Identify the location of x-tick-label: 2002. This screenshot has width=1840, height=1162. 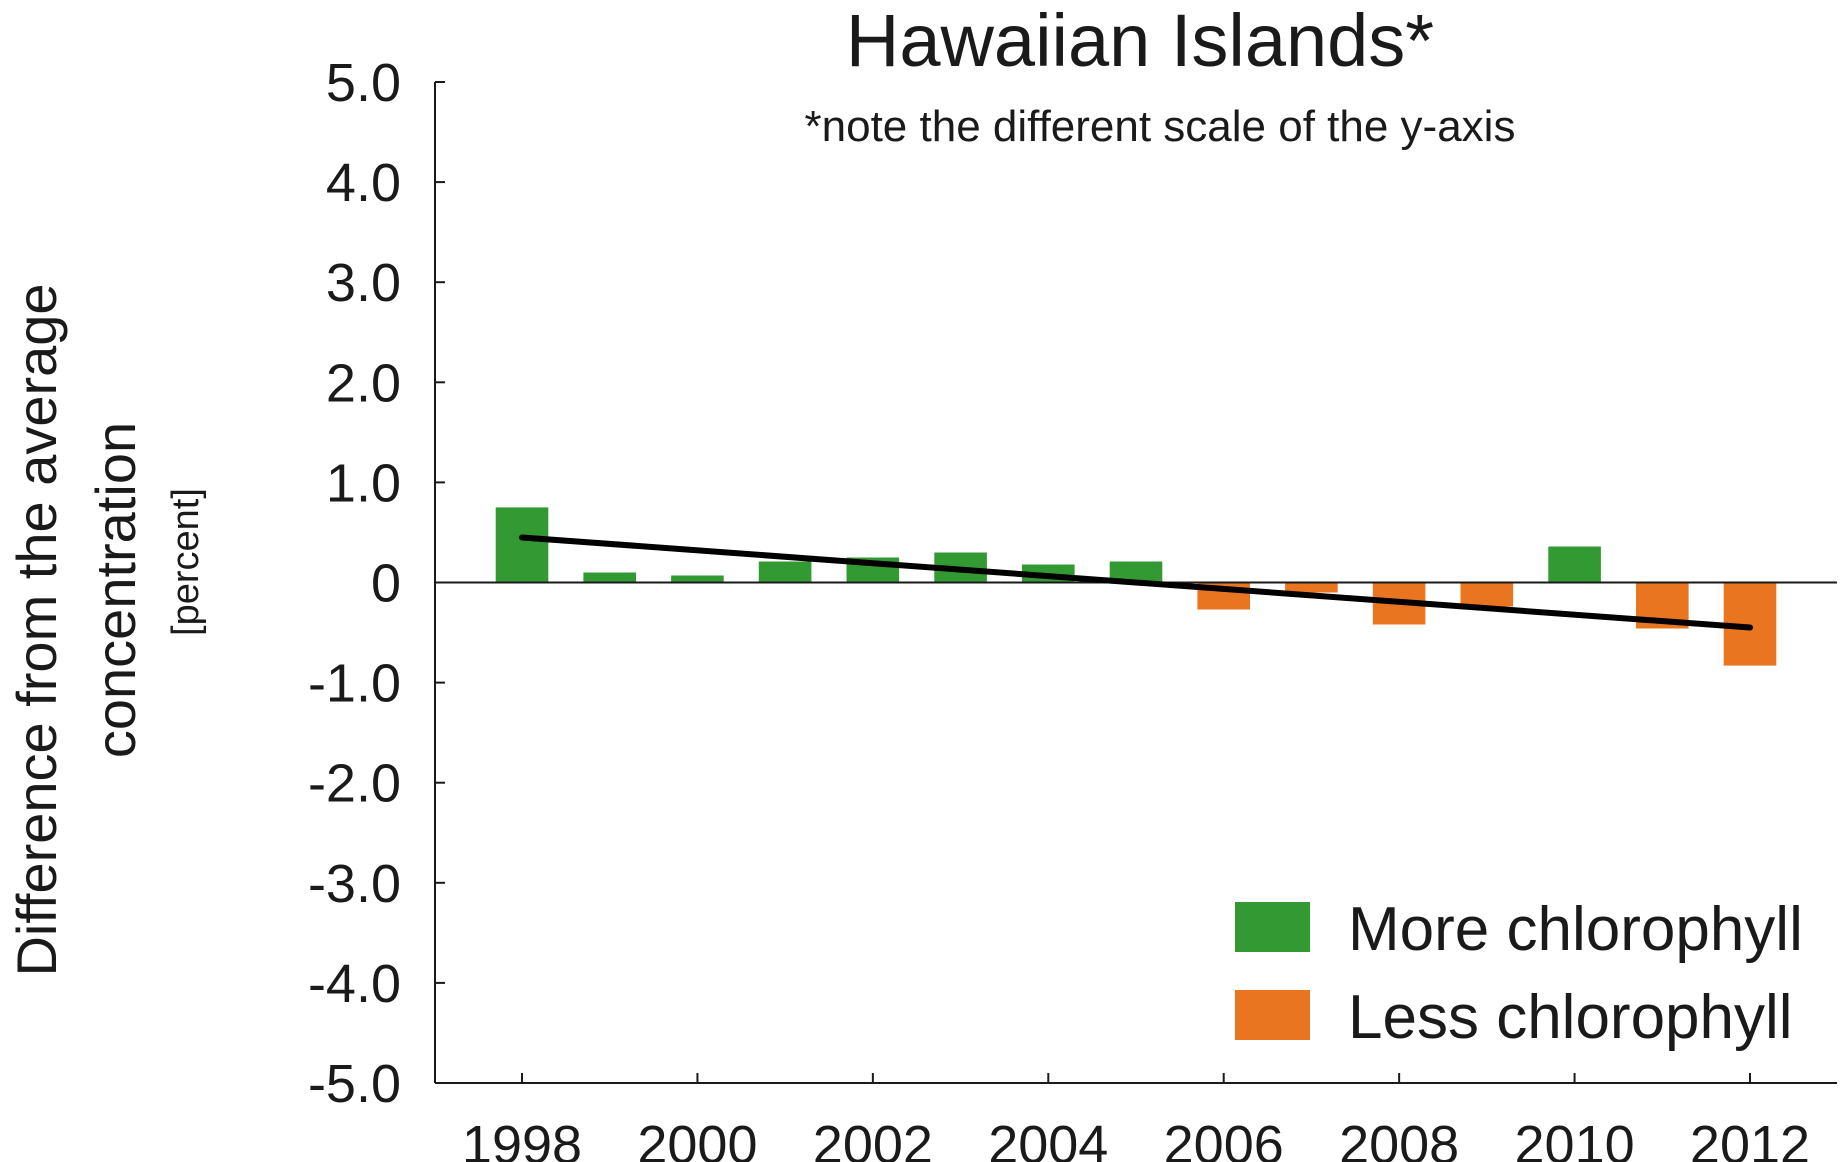
(873, 1138).